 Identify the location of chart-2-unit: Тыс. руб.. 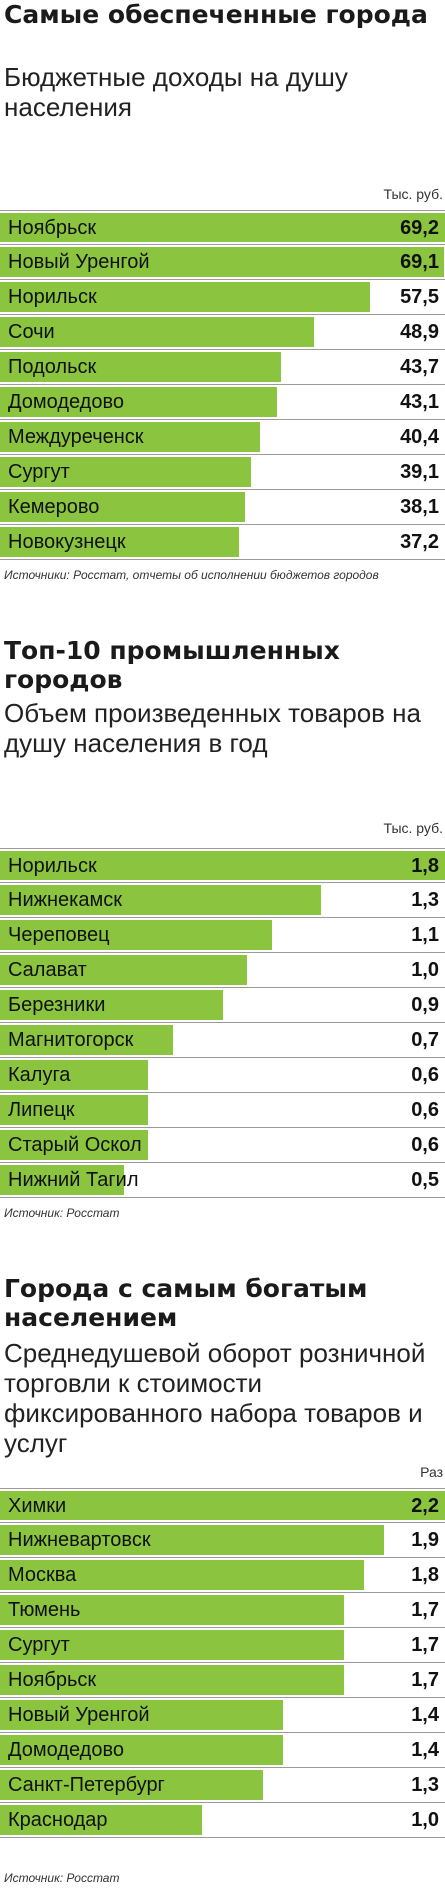
(413, 828).